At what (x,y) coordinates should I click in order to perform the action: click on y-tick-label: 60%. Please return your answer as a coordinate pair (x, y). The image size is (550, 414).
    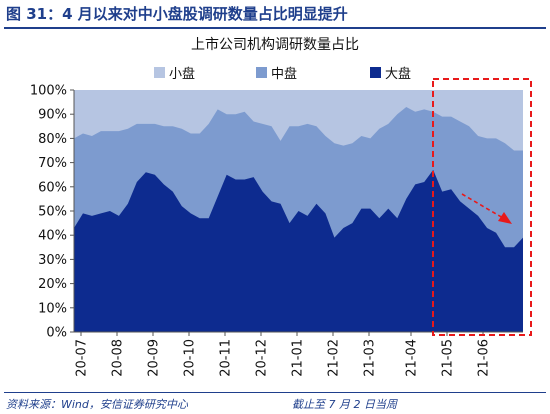
    Looking at the image, I should click on (52, 187).